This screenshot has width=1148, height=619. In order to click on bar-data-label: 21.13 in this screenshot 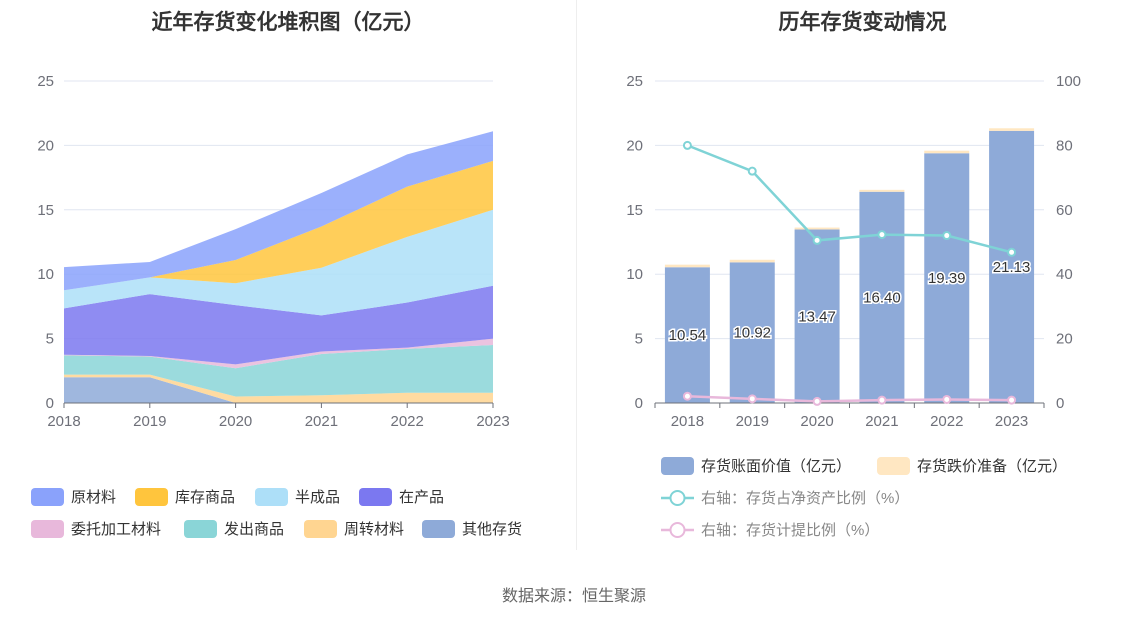, I will do `click(1012, 267)`.